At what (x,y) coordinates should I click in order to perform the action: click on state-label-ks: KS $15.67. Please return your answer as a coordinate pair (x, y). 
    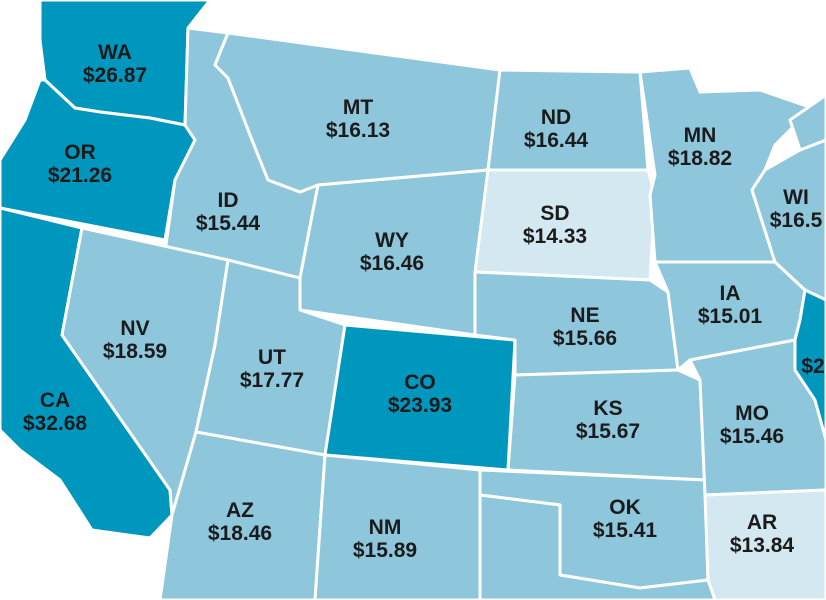
    Looking at the image, I should click on (608, 420).